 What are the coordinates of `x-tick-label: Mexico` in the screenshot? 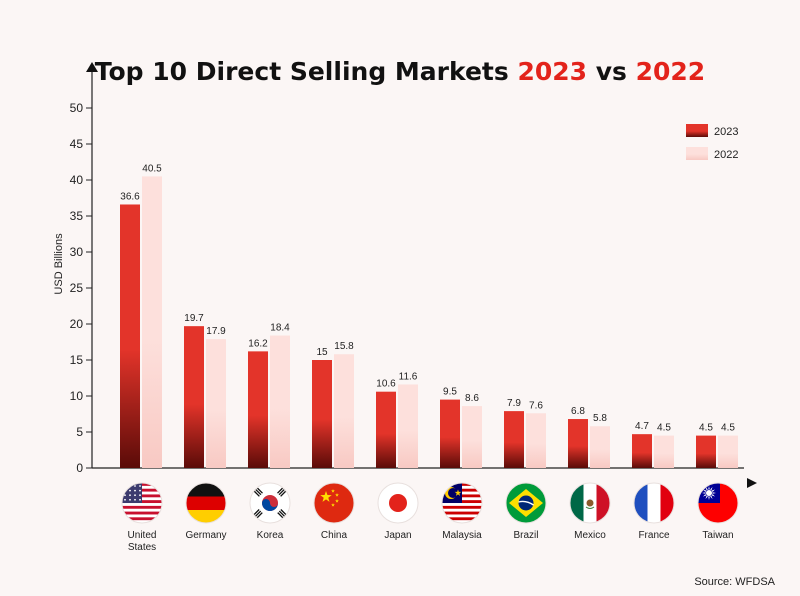 It's located at (590, 535).